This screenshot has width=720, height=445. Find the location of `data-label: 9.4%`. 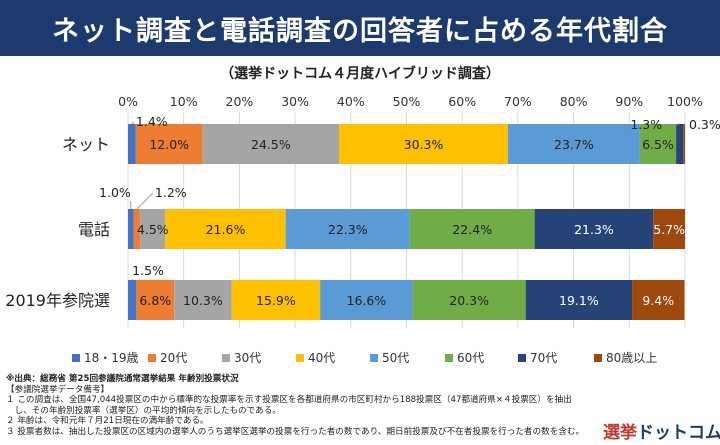

data-label: 9.4% is located at coordinates (658, 300).